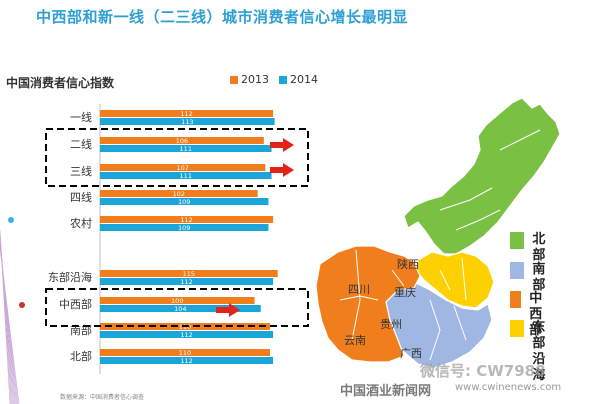 The image size is (600, 404). I want to click on map-province-label: 重庆, so click(405, 292).